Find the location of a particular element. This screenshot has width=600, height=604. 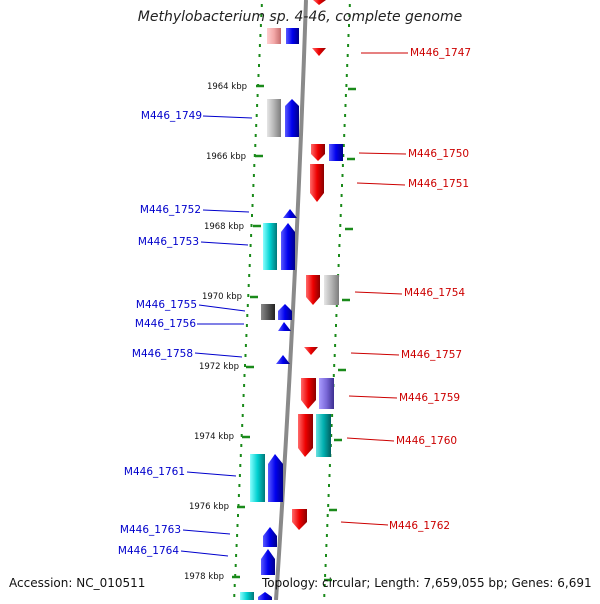

tick-label-1966: 1966 kbp is located at coordinates (226, 157).